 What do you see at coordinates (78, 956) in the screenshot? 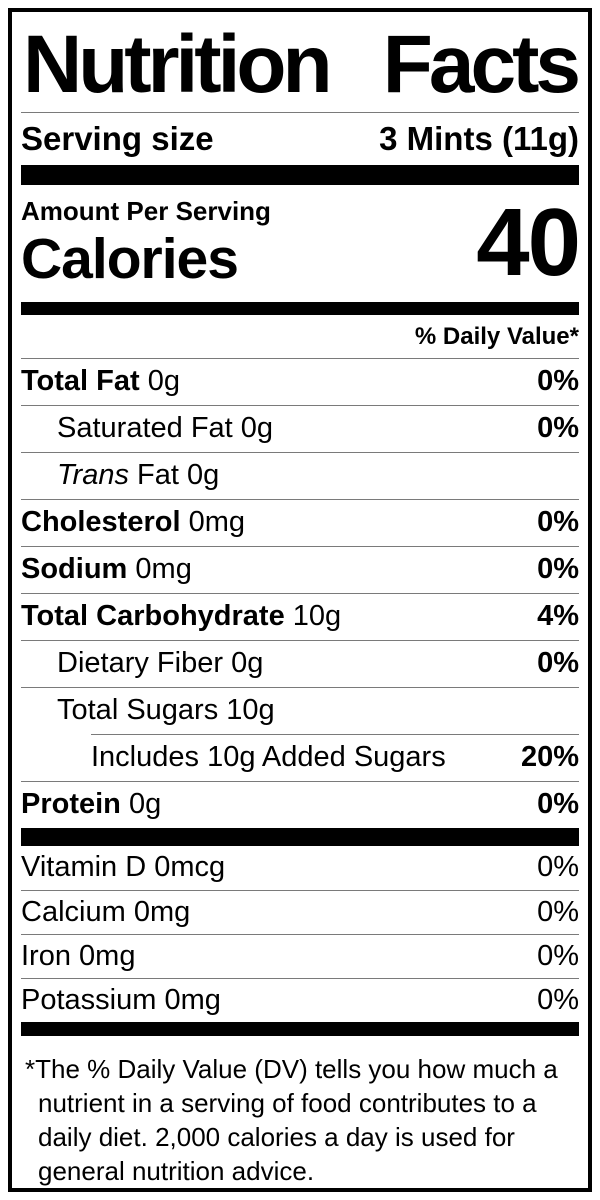
I see `vitamin-name: Iron 0mg` at bounding box center [78, 956].